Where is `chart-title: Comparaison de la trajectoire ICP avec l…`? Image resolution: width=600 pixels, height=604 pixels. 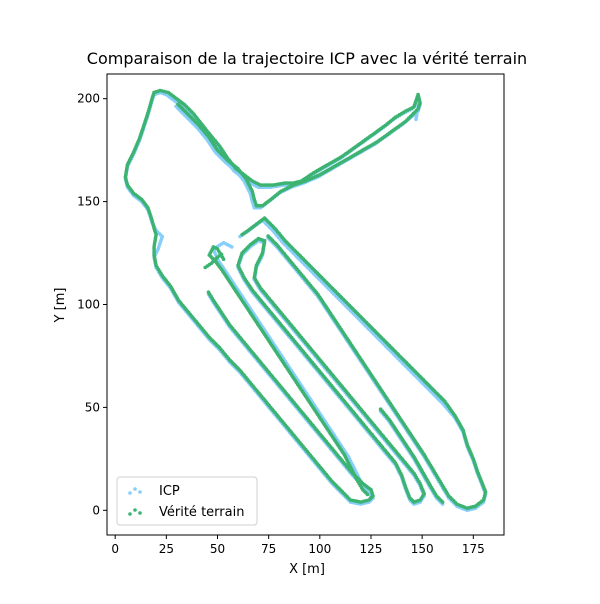 chart-title: Comparaison de la trajectoire ICP avec l… is located at coordinates (307, 58).